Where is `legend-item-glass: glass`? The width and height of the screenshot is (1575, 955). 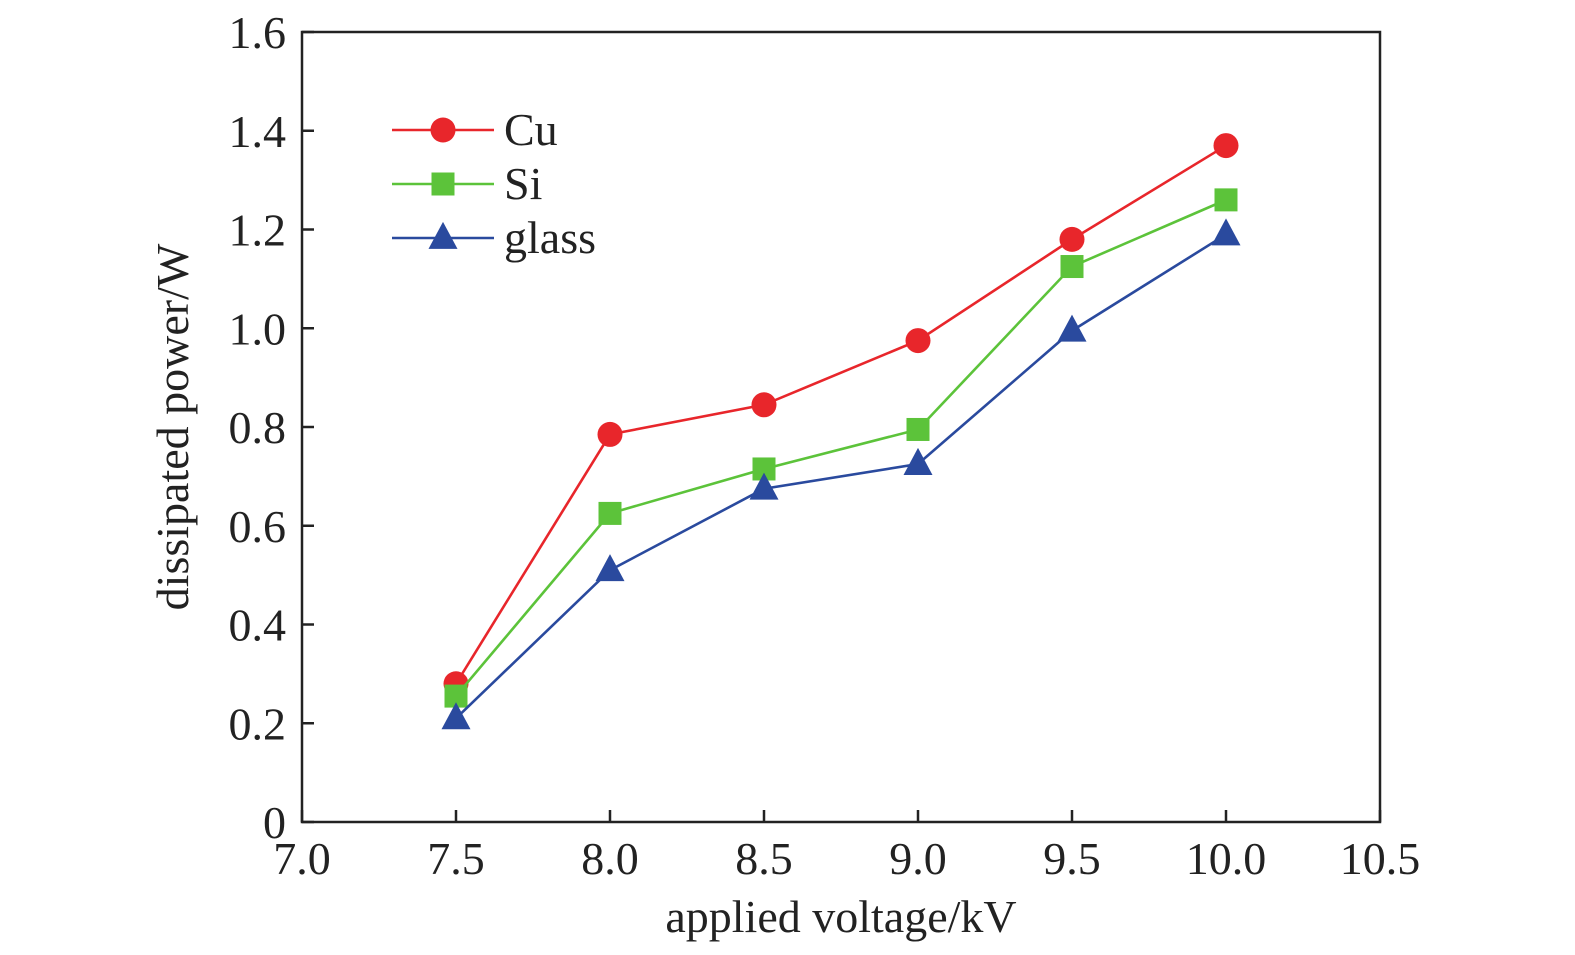 legend-item-glass: glass is located at coordinates (494, 237).